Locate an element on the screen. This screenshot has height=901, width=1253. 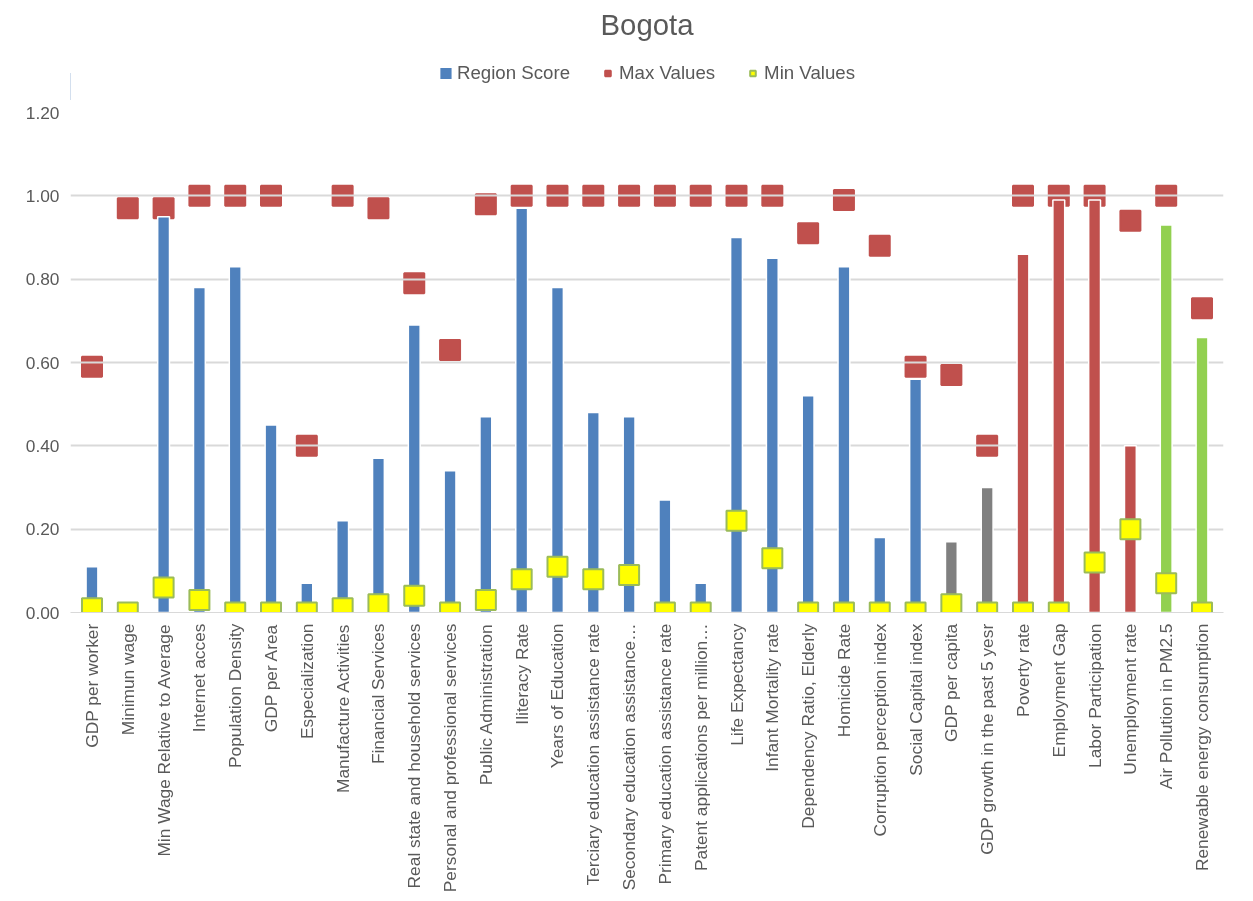
y-tick-label: 0.40 is located at coordinates (42, 445).